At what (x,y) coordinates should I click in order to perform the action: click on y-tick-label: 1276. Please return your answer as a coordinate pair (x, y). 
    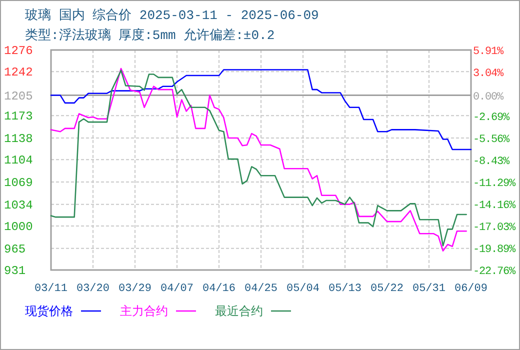
    Looking at the image, I should click on (18, 51).